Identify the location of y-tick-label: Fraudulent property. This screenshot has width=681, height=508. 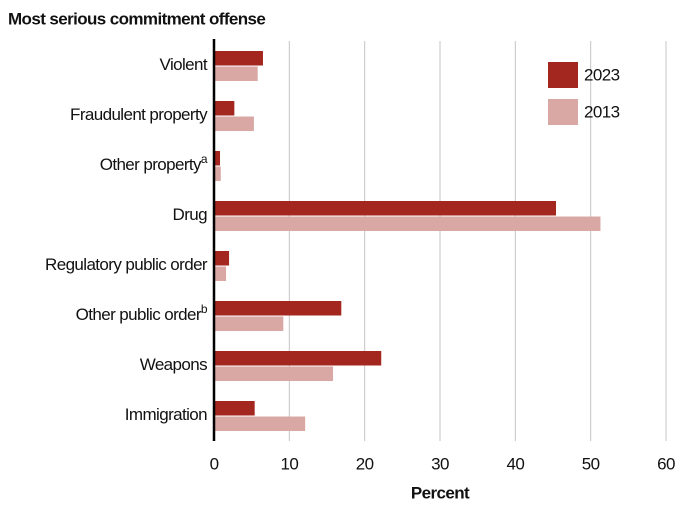
(139, 114).